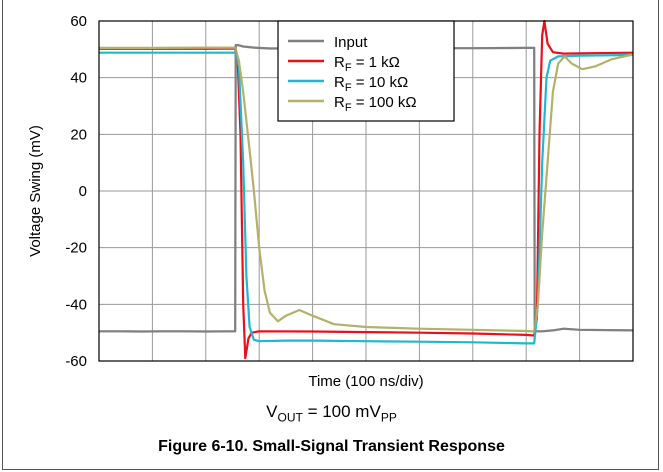  I want to click on y-tick-label: 20, so click(78, 134).